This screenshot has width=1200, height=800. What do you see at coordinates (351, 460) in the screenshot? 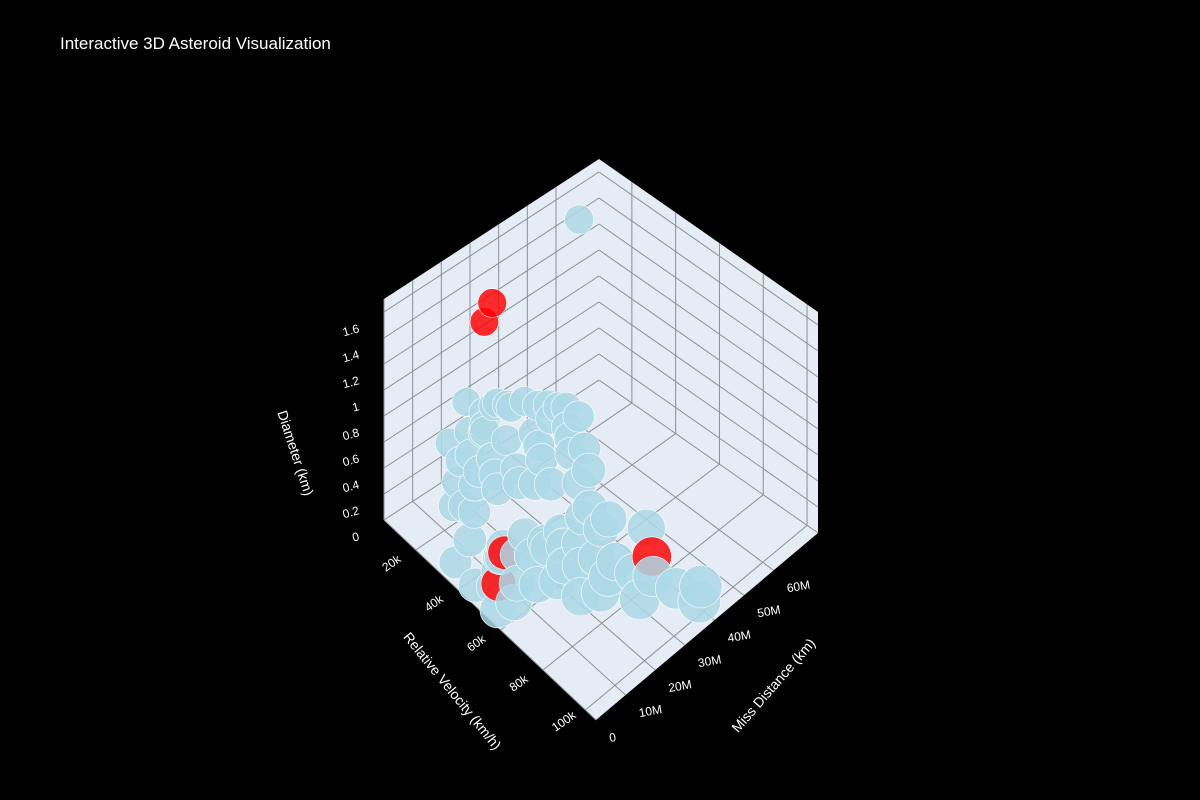
I see `z-tick-label: 0.6` at bounding box center [351, 460].